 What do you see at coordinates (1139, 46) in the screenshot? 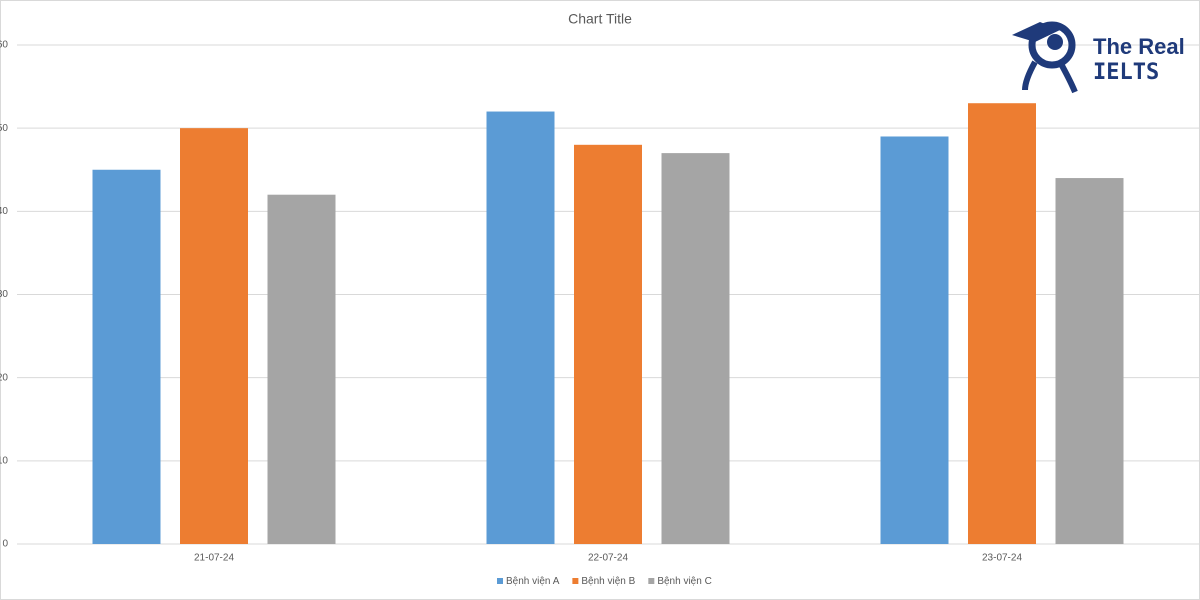
I see `logo-text: The Real` at bounding box center [1139, 46].